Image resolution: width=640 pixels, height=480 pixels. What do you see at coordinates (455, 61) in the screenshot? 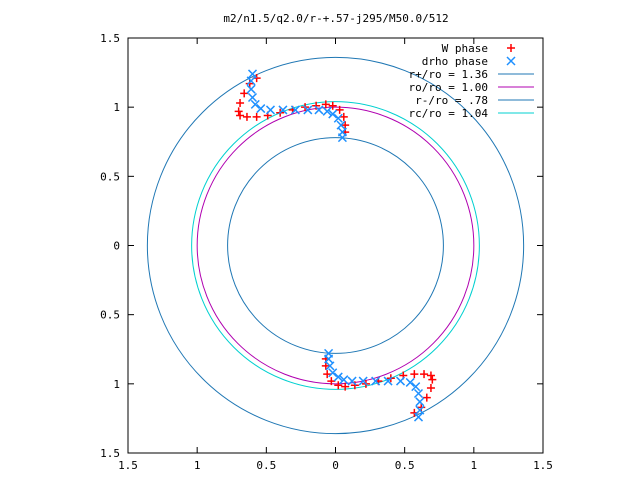
I see `legend-label: drho phase` at bounding box center [455, 61].